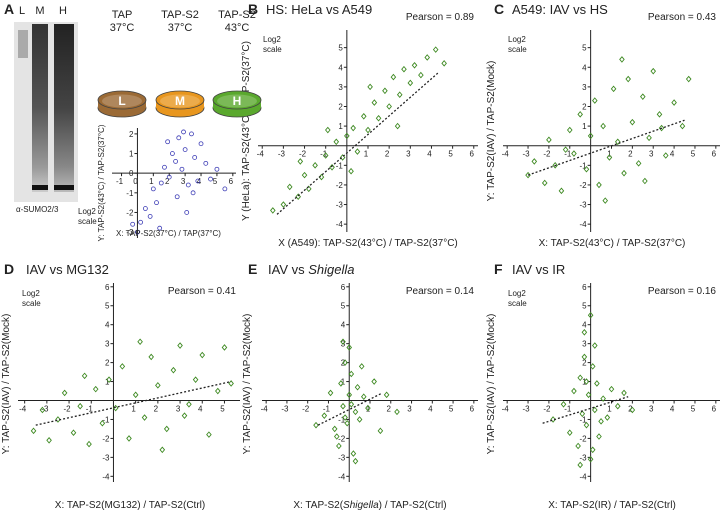  I want to click on x-tick-label: 5, so click(693, 409).